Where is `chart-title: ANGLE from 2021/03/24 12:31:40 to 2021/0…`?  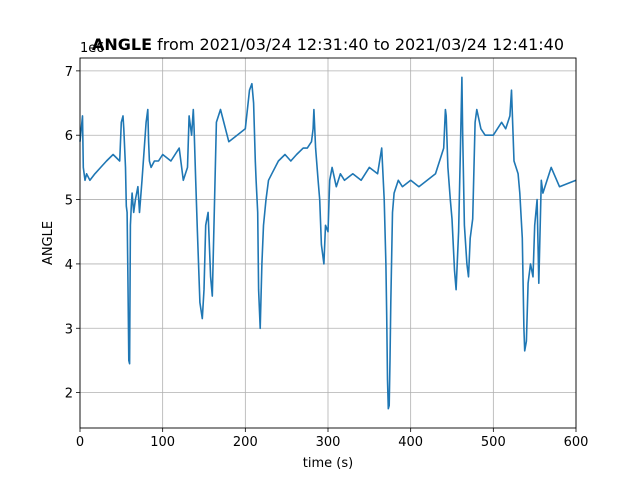
chart-title: ANGLE from 2021/03/24 12:31:40 to 2021/0… is located at coordinates (328, 44).